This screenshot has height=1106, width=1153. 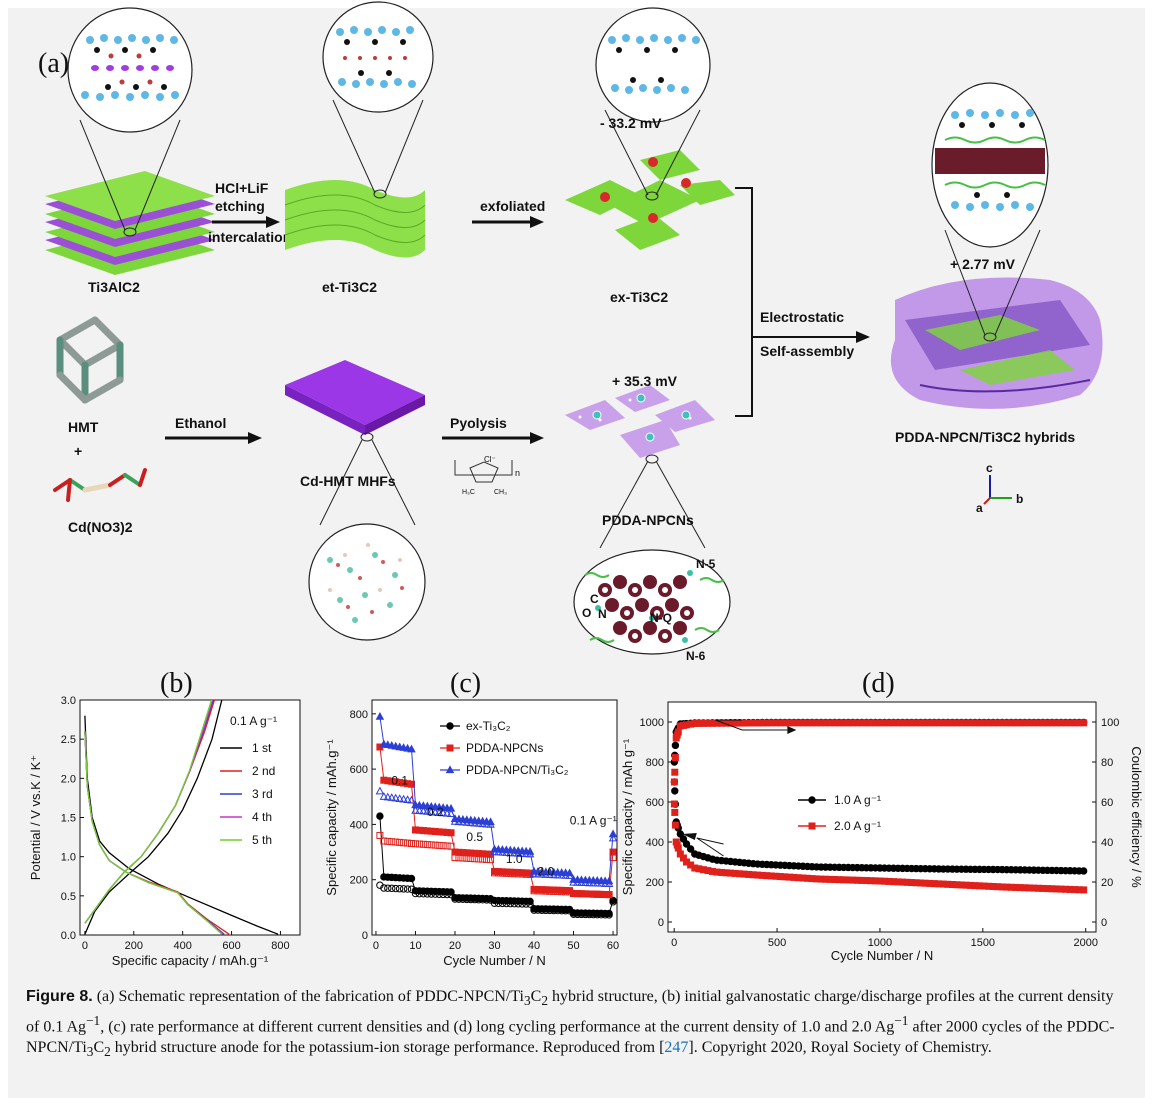 I want to click on chart-b-xtick-label: 800, so click(x=280, y=946).